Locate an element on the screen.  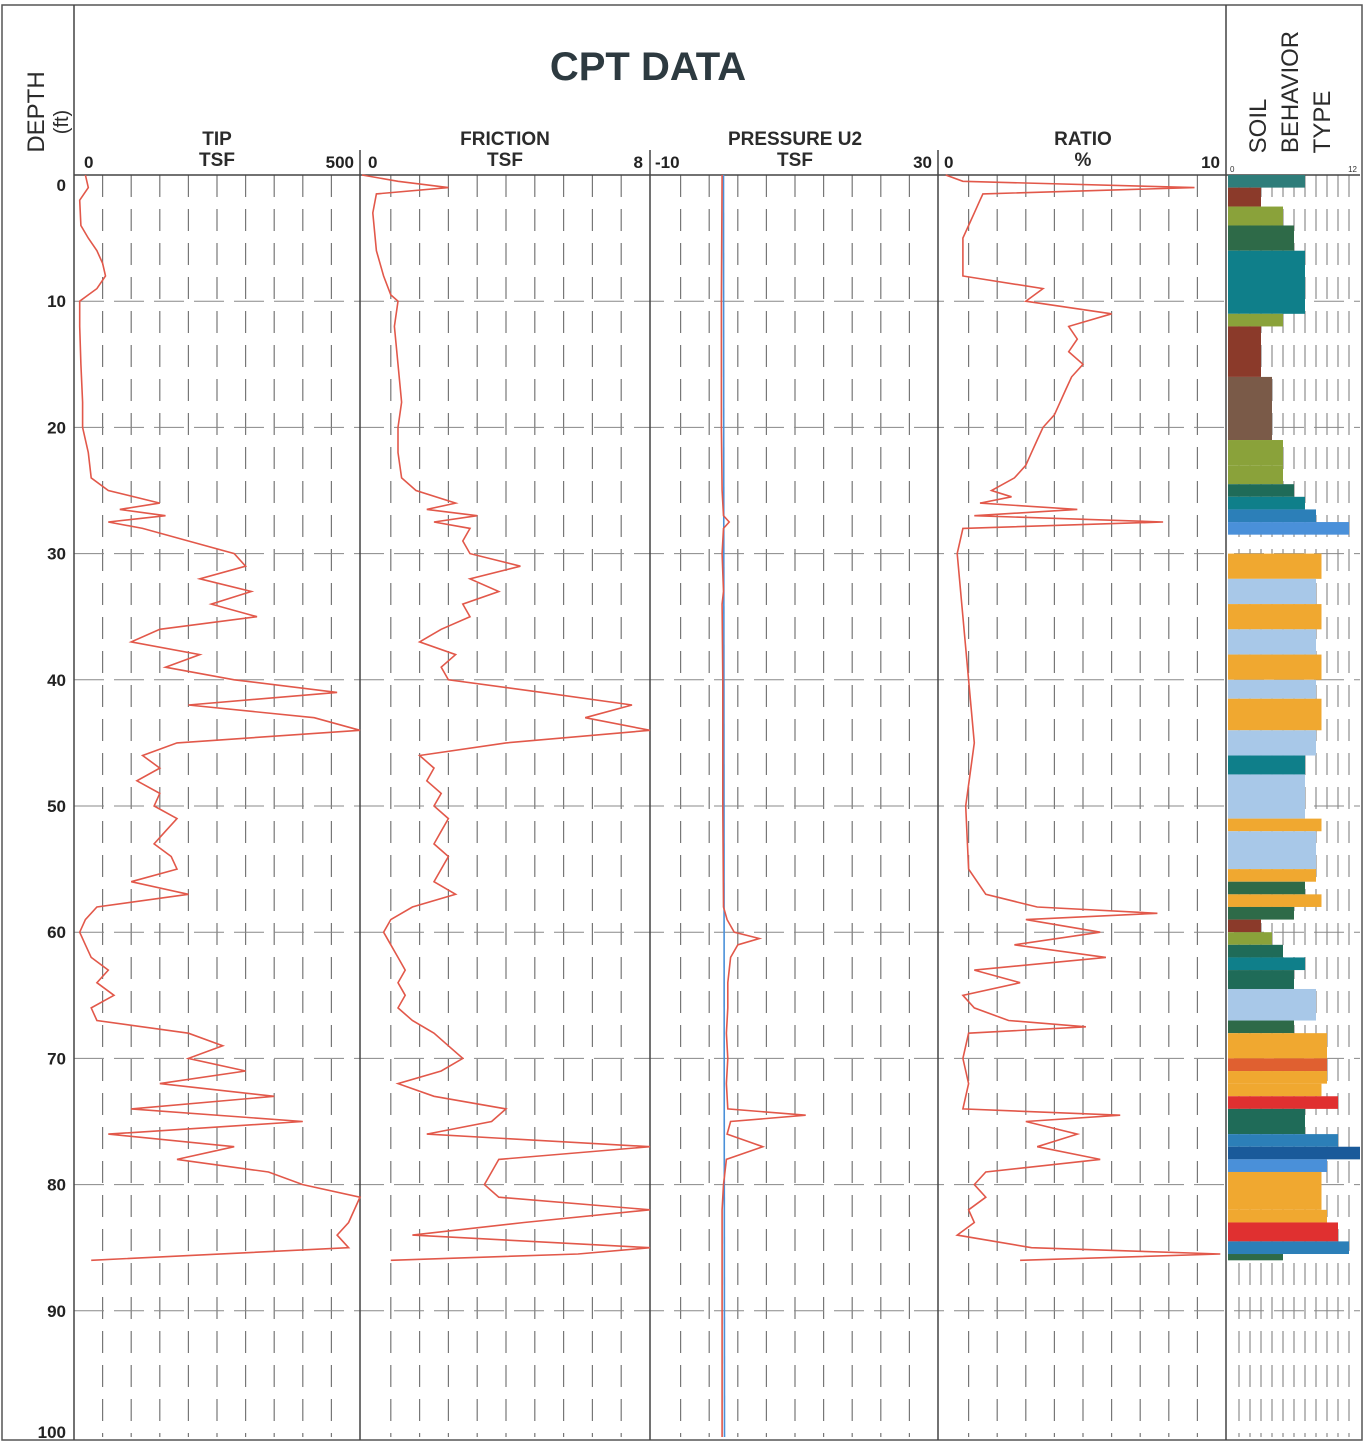
ratio-unit: % is located at coordinates (1083, 160).